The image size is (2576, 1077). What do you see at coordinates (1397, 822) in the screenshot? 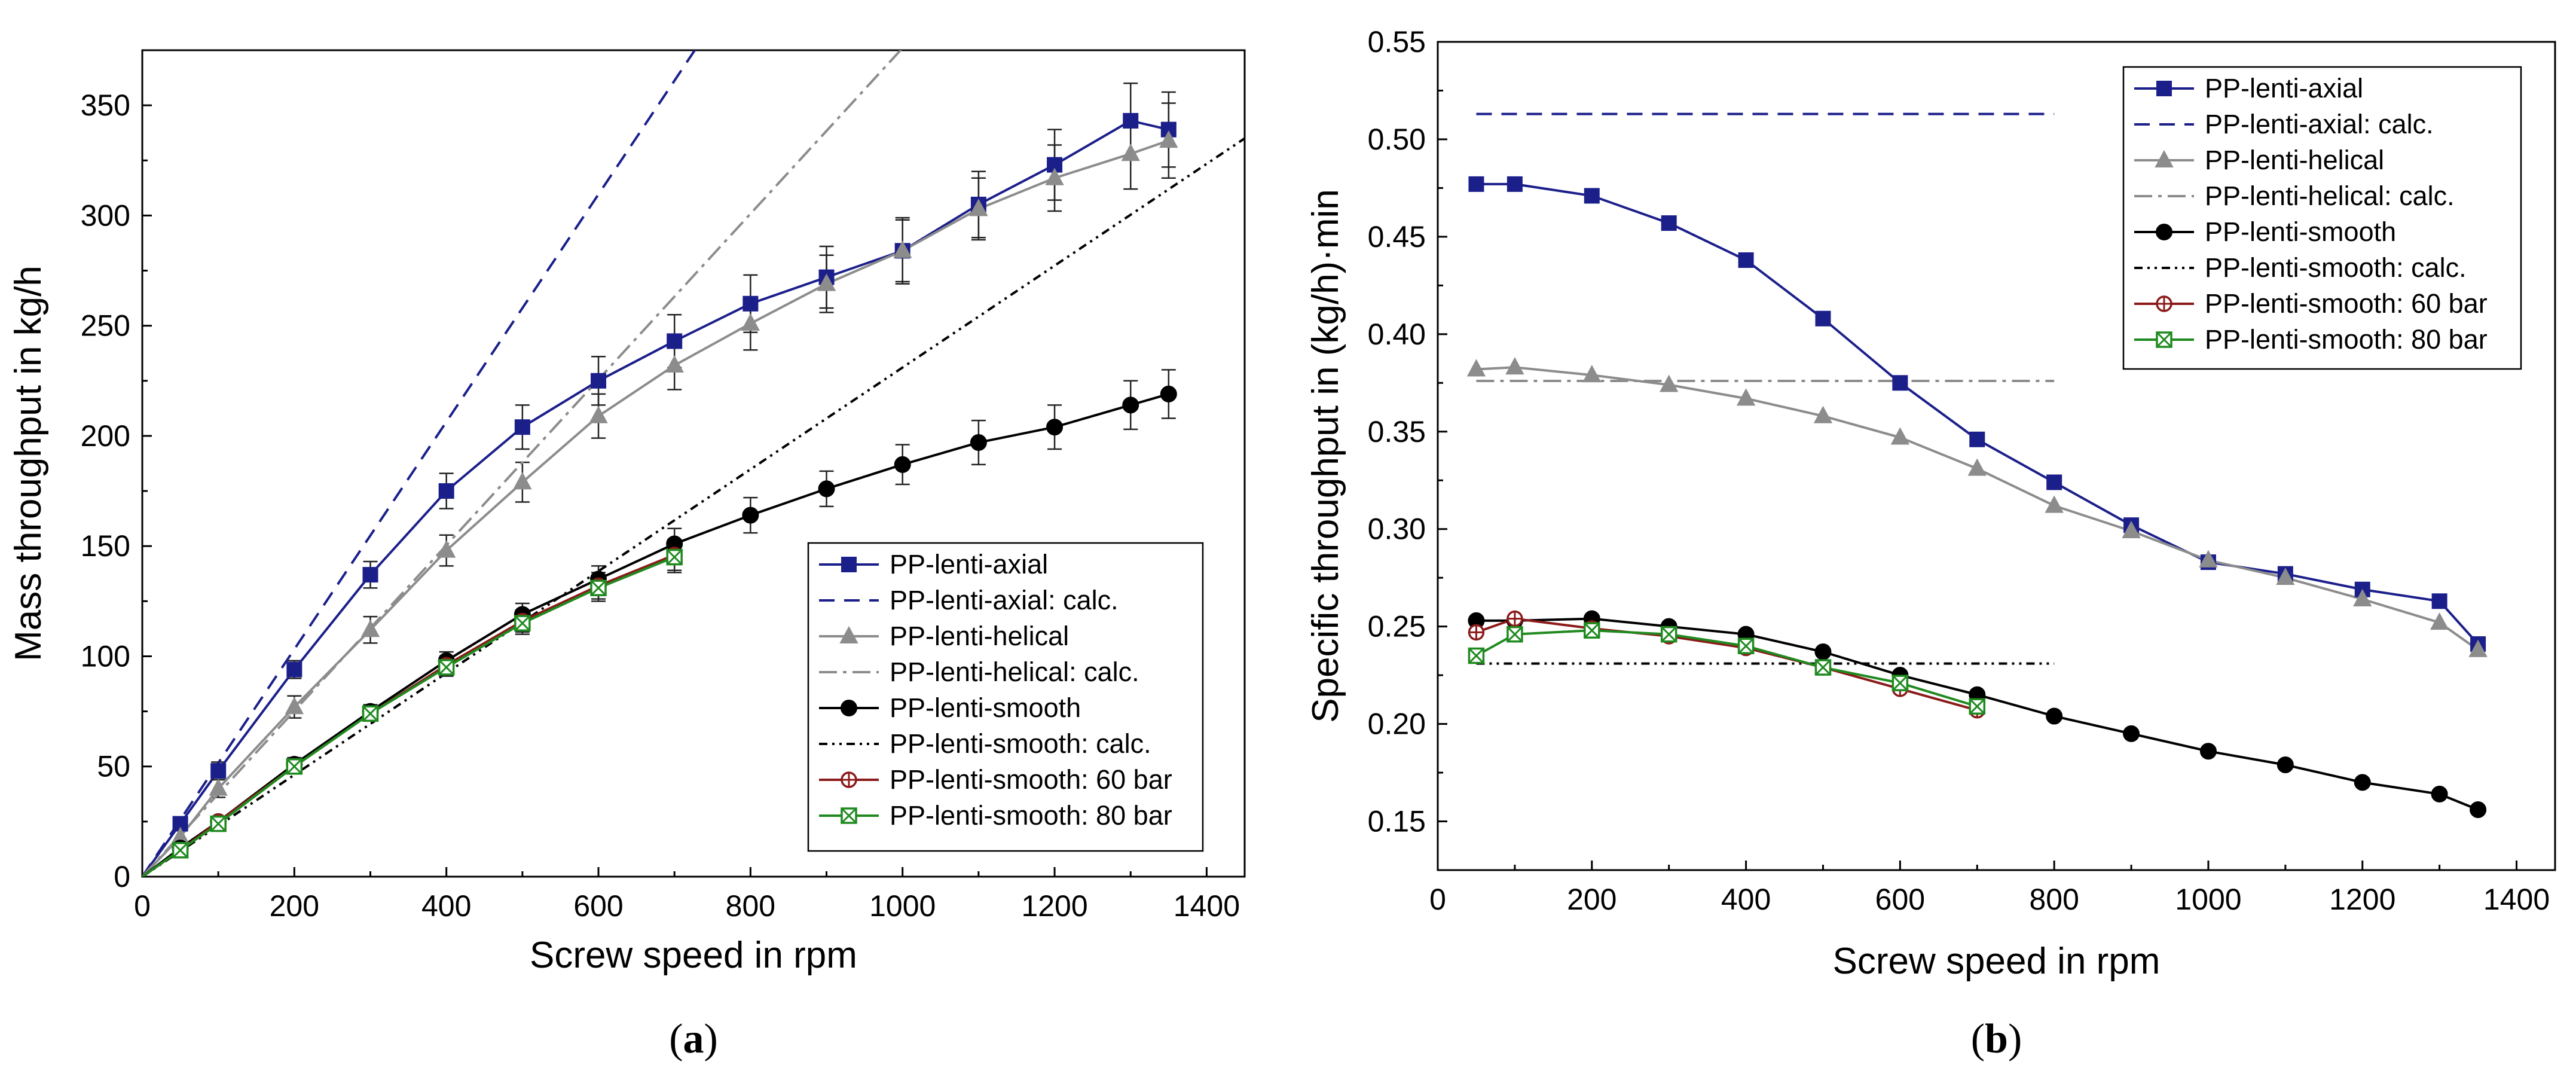
I see `y-tick-label: 0.15` at bounding box center [1397, 822].